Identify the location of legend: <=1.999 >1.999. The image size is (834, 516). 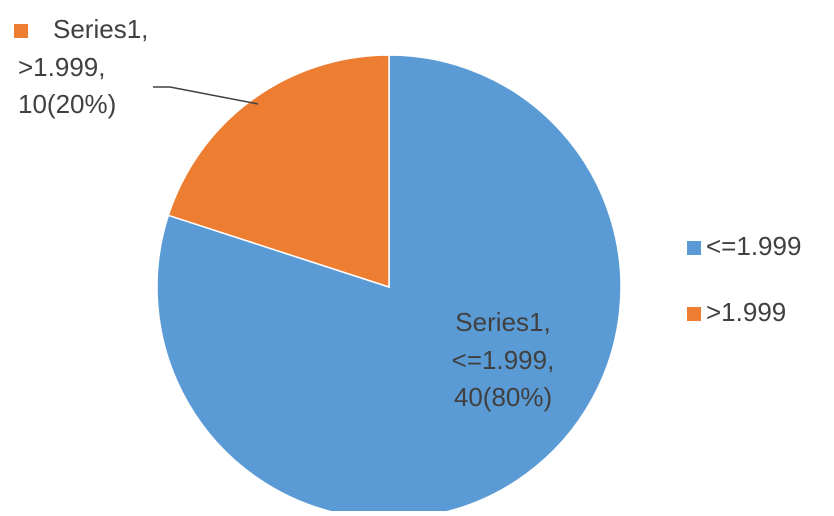
(744, 279).